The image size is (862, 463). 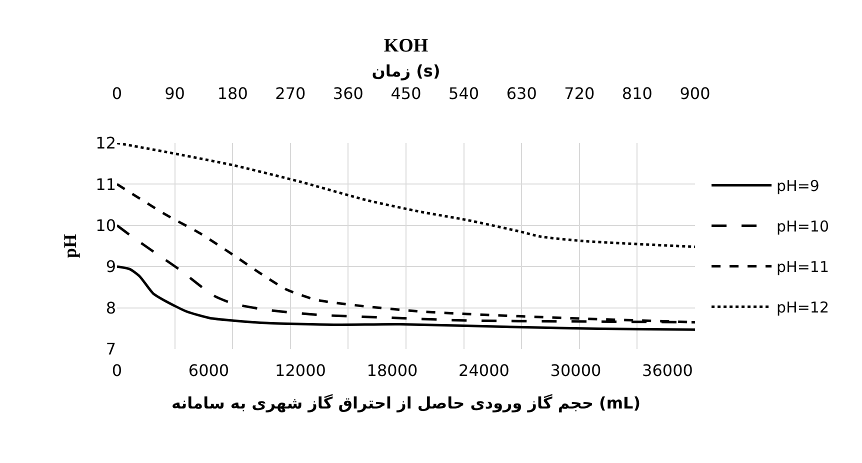 What do you see at coordinates (209, 370) in the screenshot?
I see `x-tick-label: 6000` at bounding box center [209, 370].